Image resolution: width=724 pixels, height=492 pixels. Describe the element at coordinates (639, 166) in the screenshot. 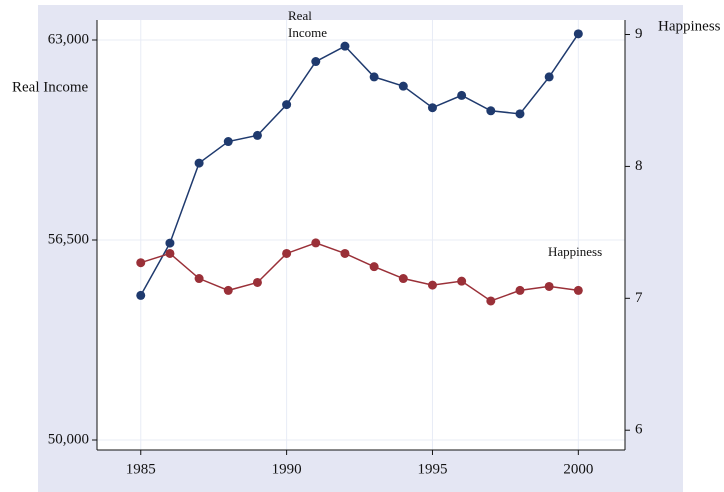

I see `y2-tick-label: 8` at that location.